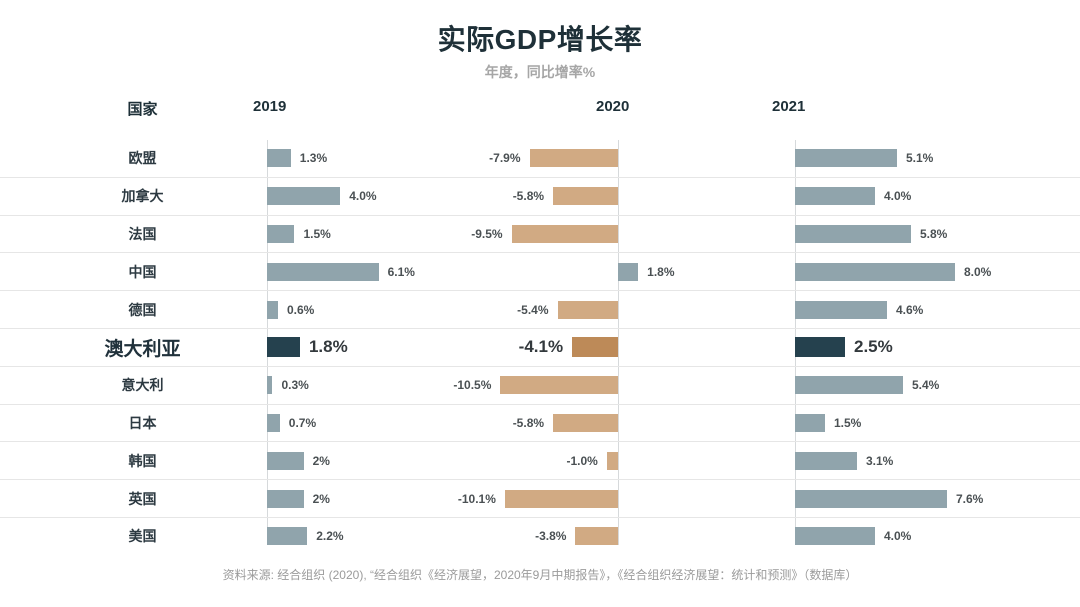 Image resolution: width=1080 pixels, height=607 pixels. What do you see at coordinates (142, 349) in the screenshot?
I see `country-label: 澳大利亚` at bounding box center [142, 349].